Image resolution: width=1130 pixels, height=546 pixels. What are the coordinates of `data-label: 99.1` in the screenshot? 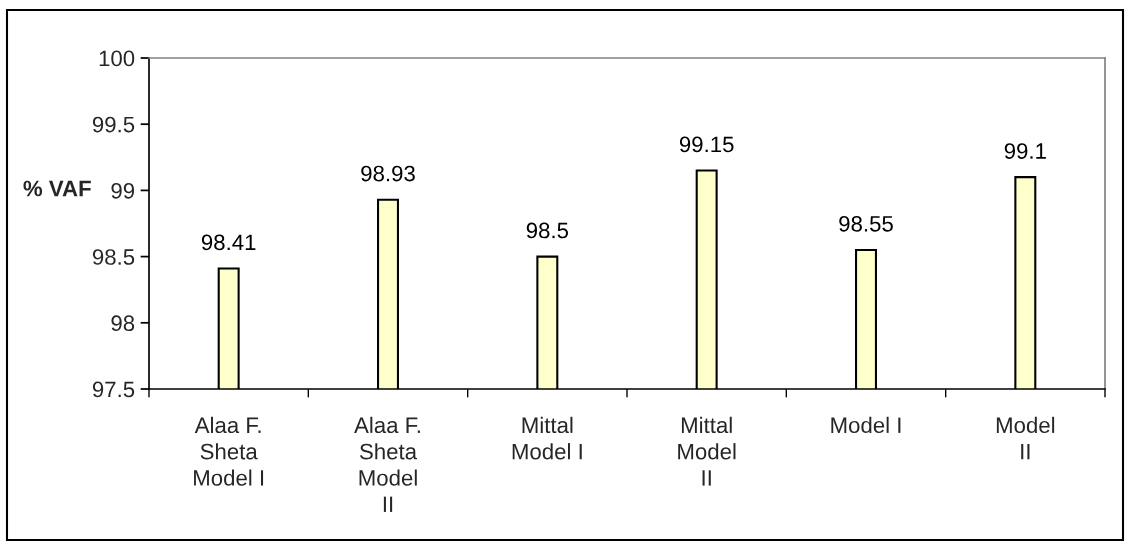 It's located at (1025, 151).